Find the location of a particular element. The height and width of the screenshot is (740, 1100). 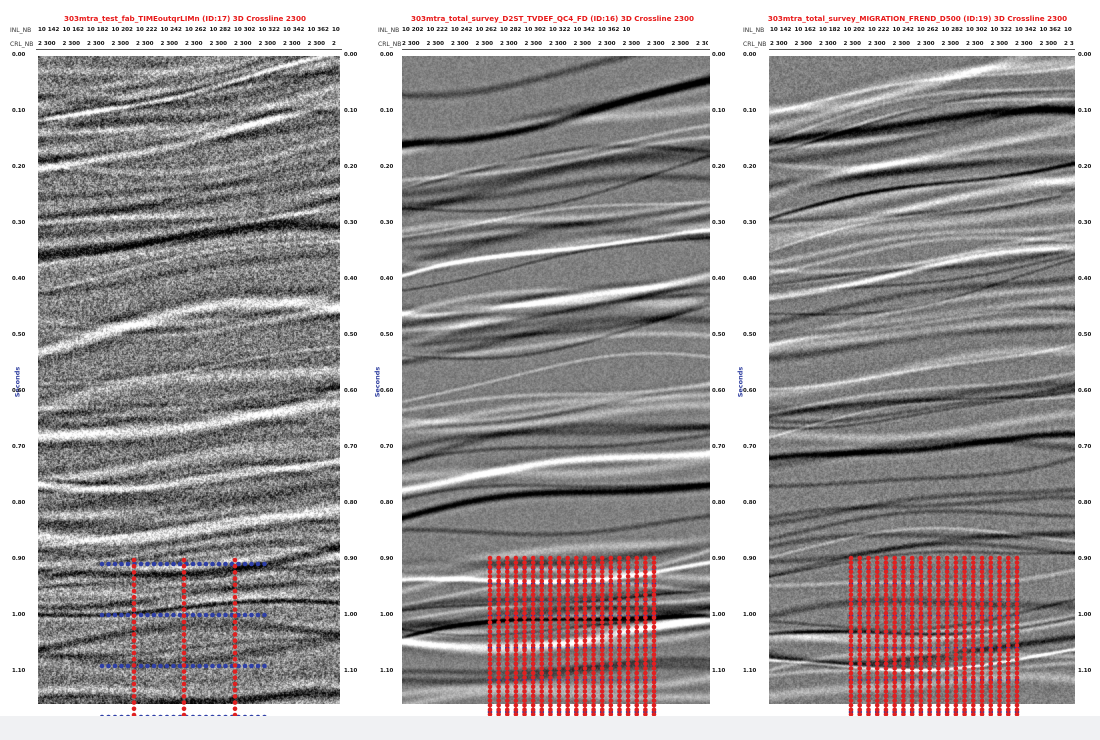

y-tick-label: 0.30 is located at coordinates (719, 223).